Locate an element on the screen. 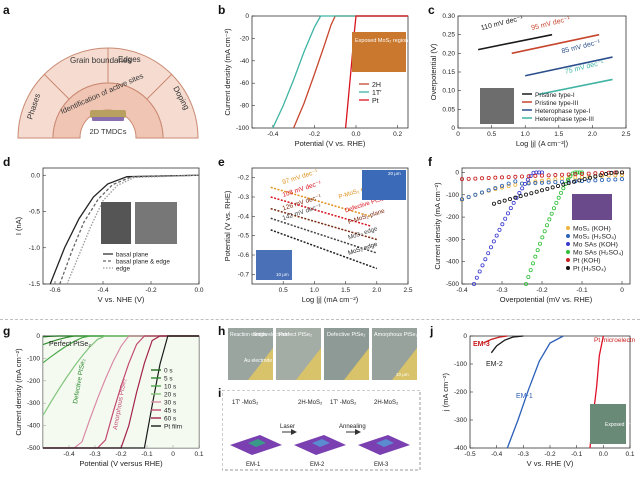 The image size is (640, 477). inset-sem is located at coordinates (497, 106).